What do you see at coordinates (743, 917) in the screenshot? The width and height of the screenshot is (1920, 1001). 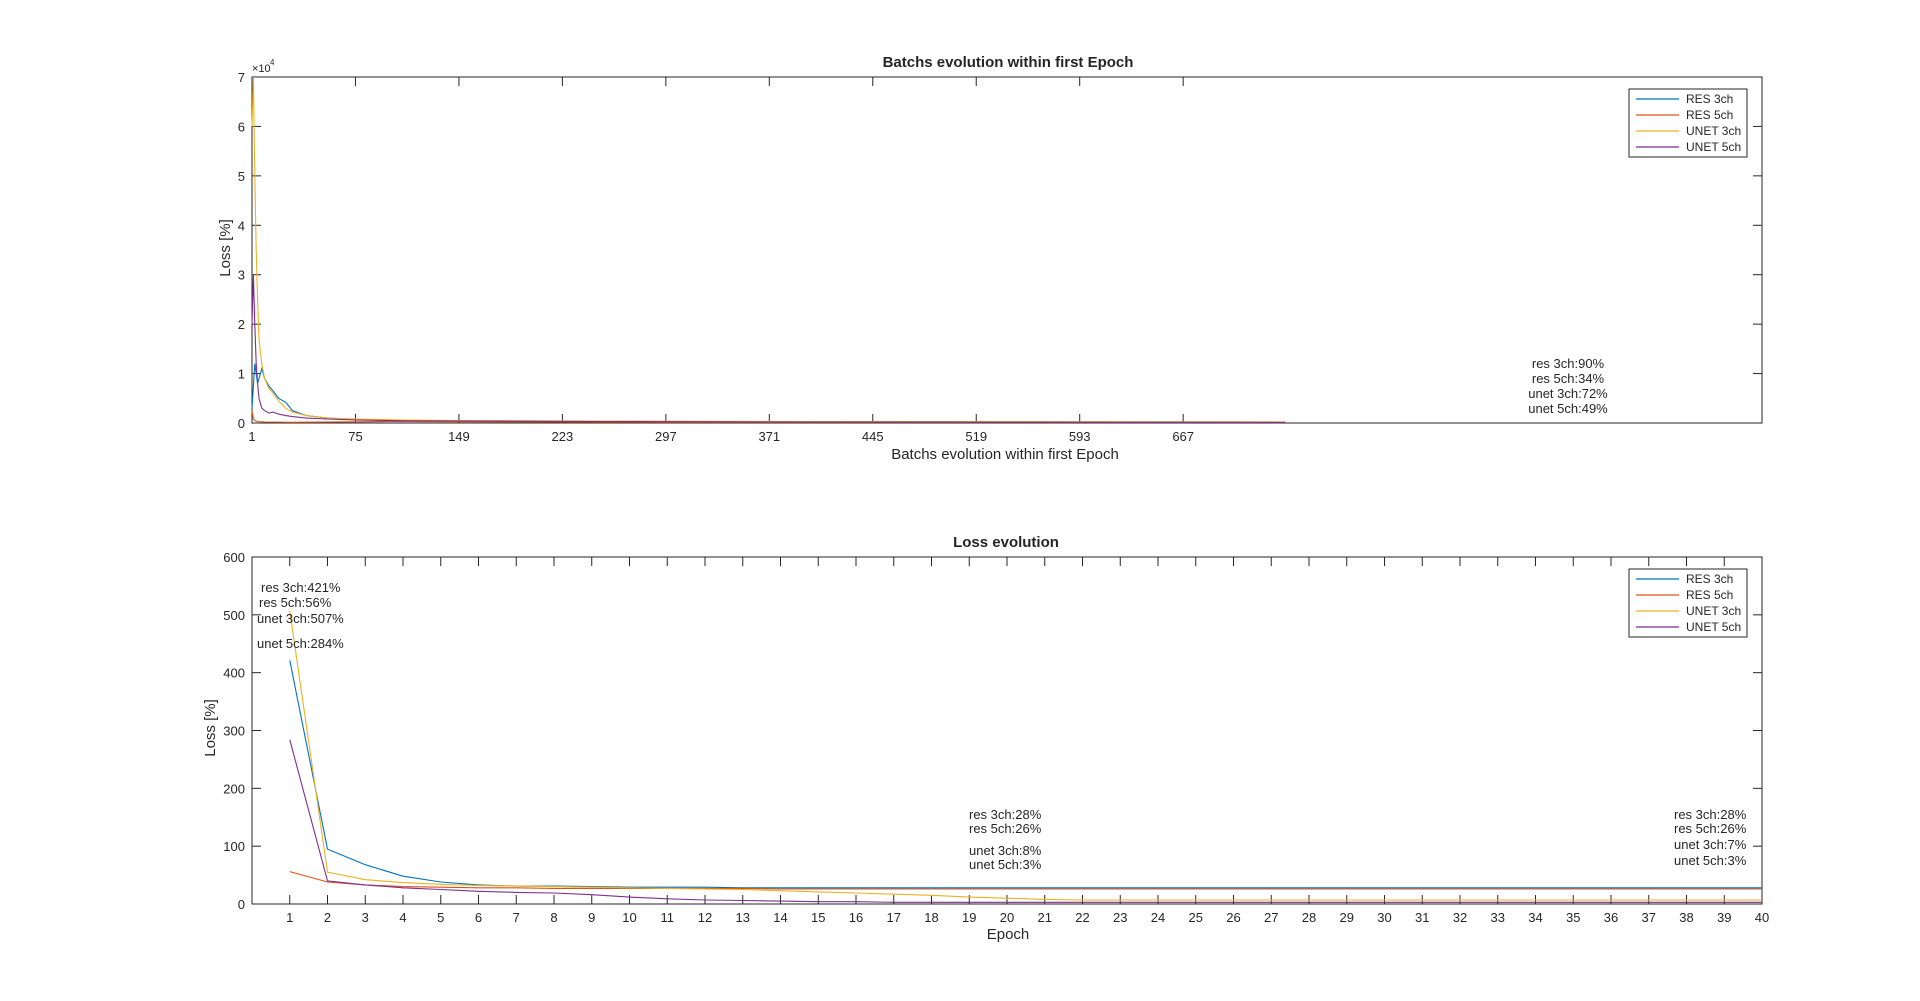 I see `x-tick-label: 13` at bounding box center [743, 917].